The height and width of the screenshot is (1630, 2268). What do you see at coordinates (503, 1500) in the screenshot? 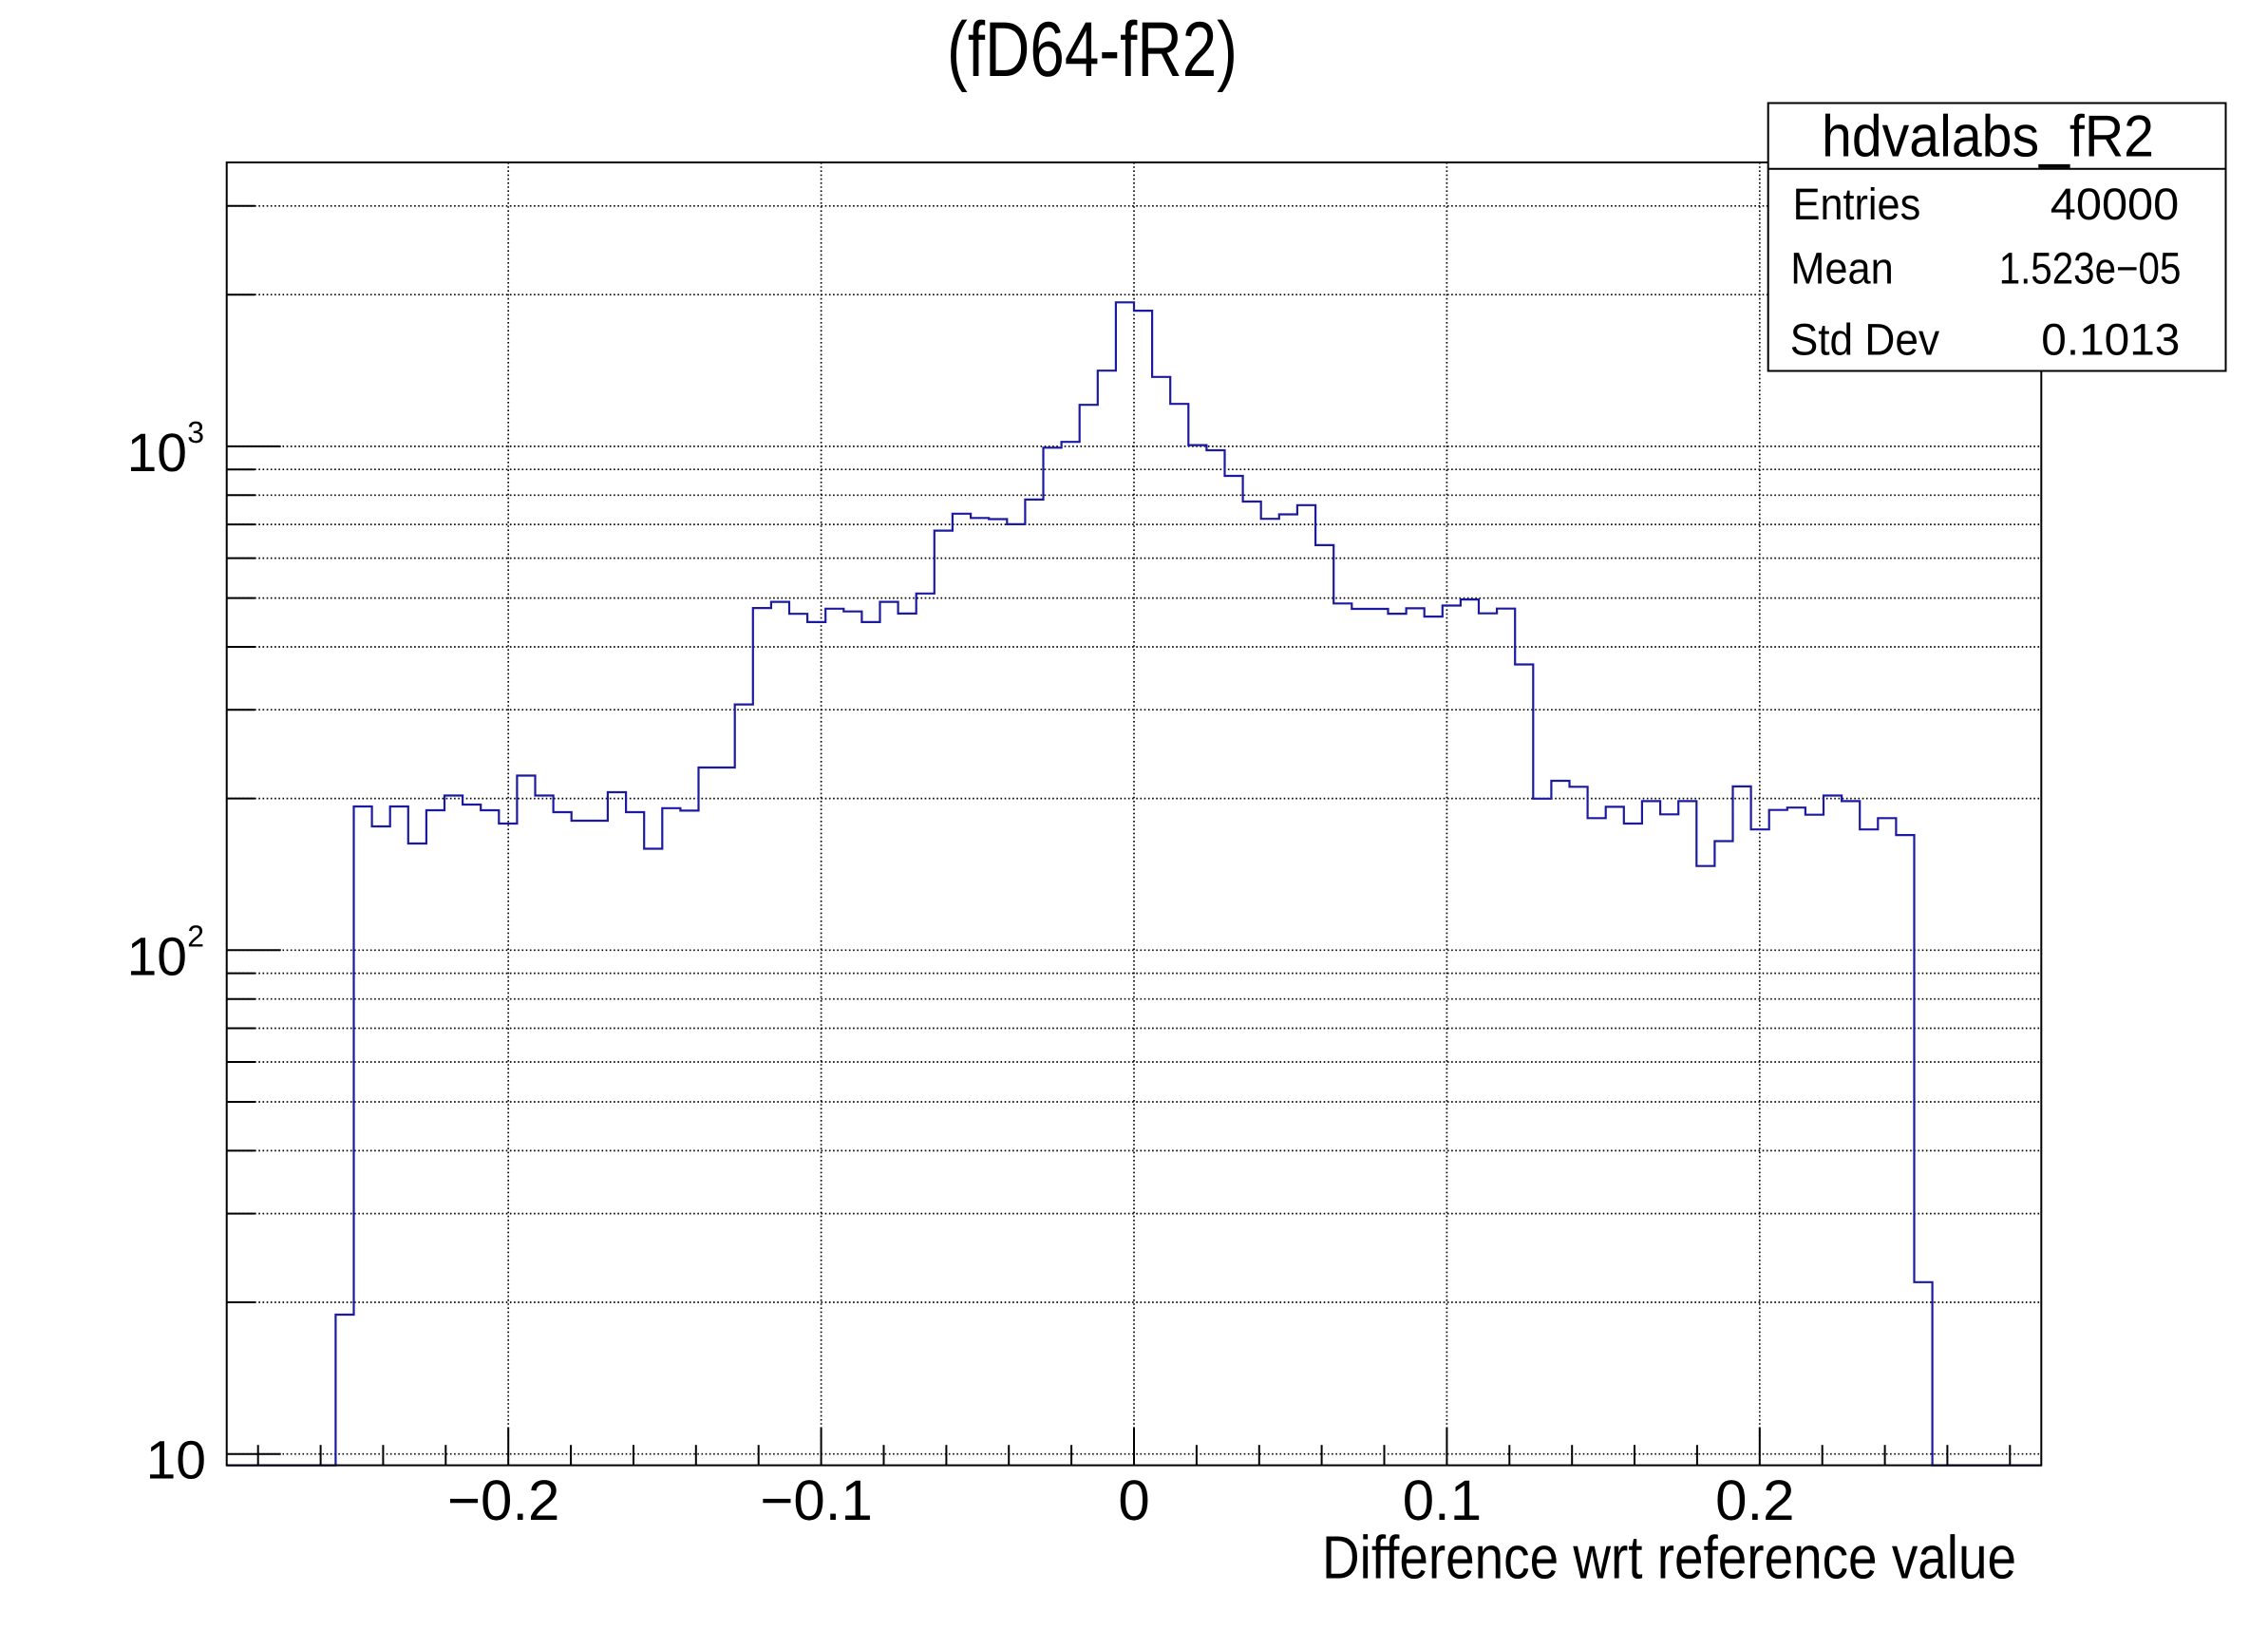
I see `svg-text: −0.2` at bounding box center [503, 1500].